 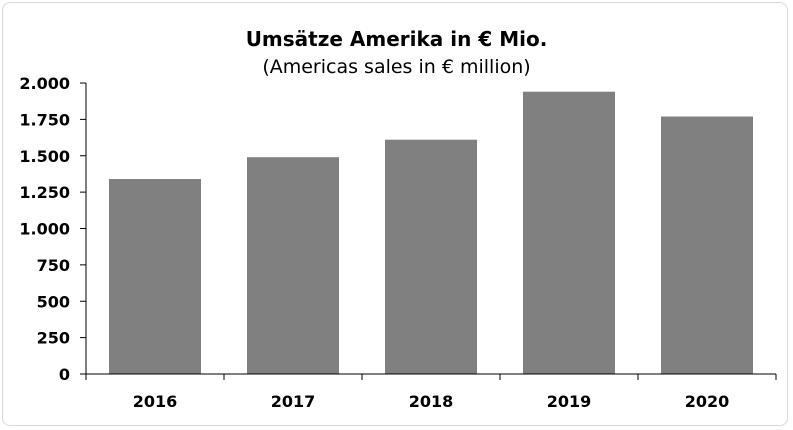 What do you see at coordinates (569, 232) in the screenshot?
I see `bar-2019` at bounding box center [569, 232].